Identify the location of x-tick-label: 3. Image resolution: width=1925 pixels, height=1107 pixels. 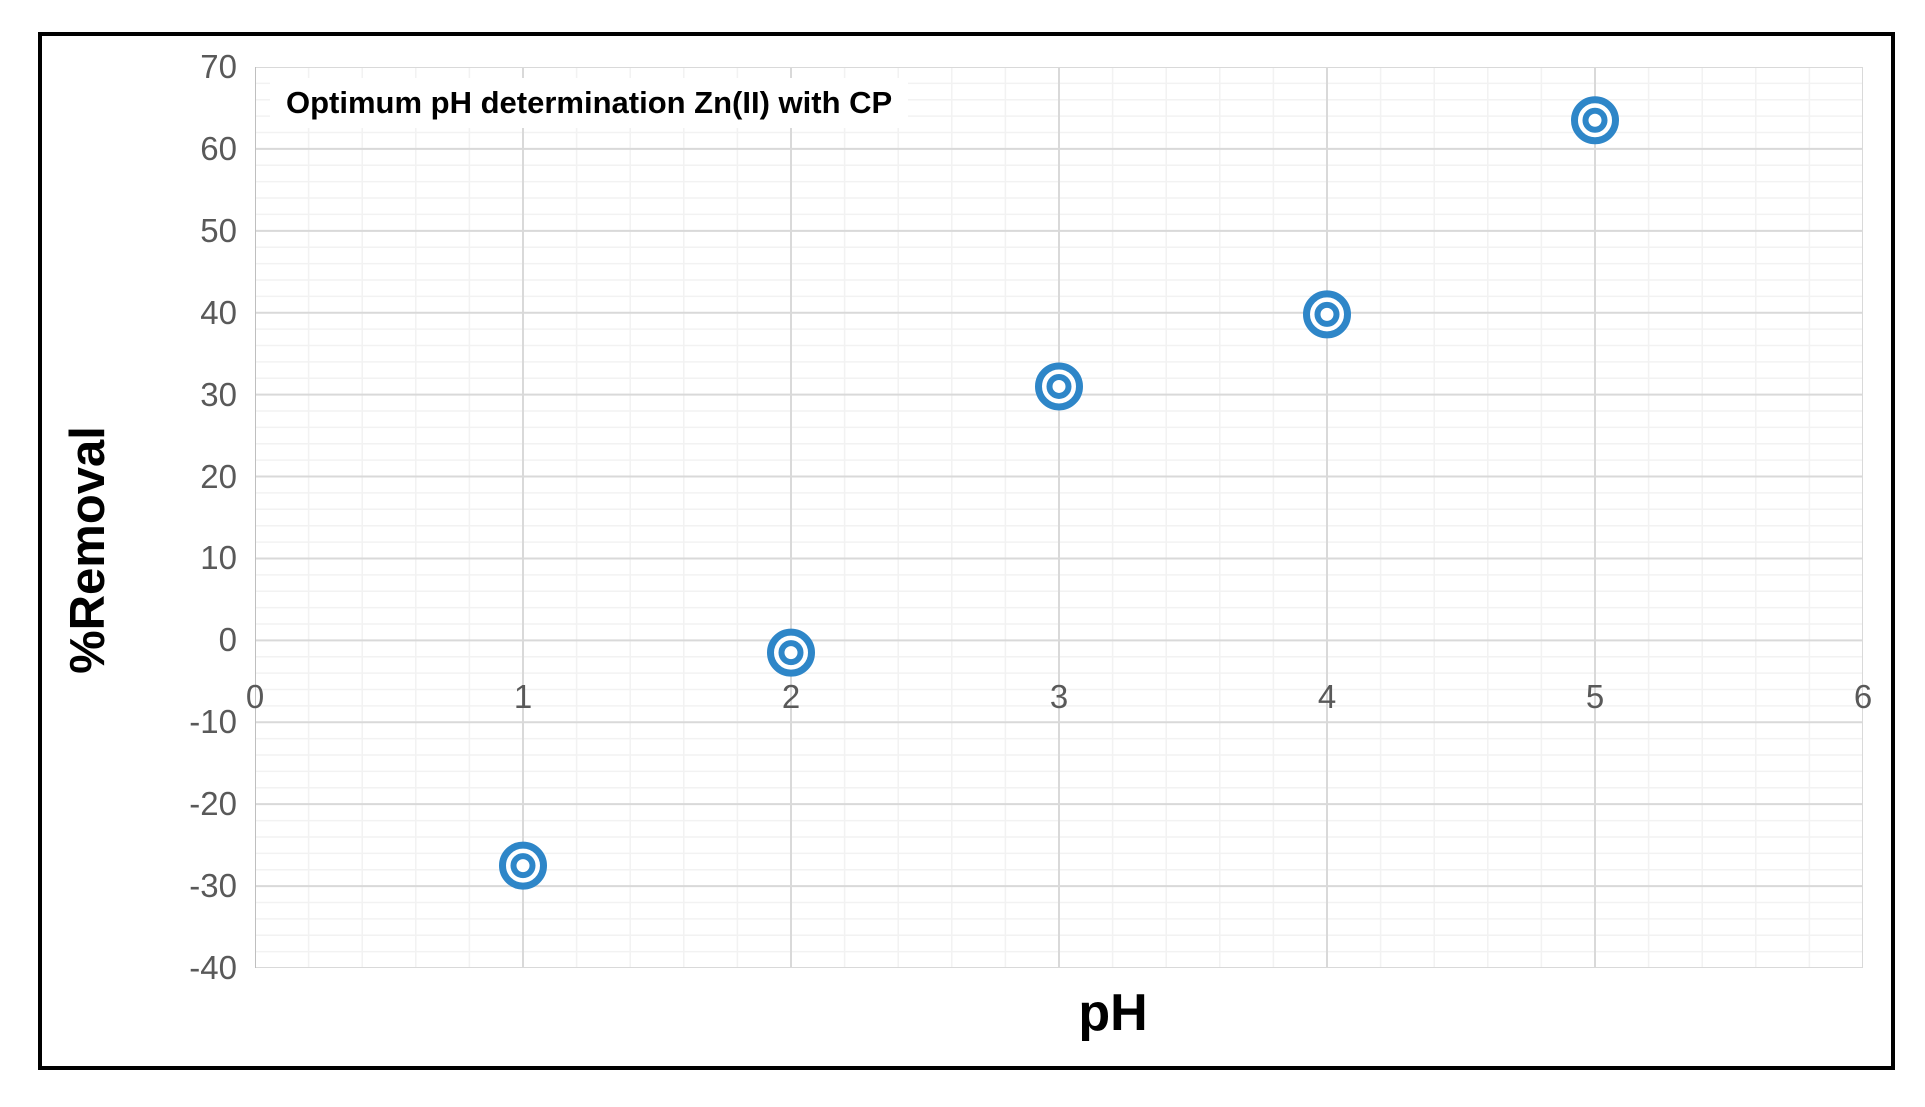
(1059, 697).